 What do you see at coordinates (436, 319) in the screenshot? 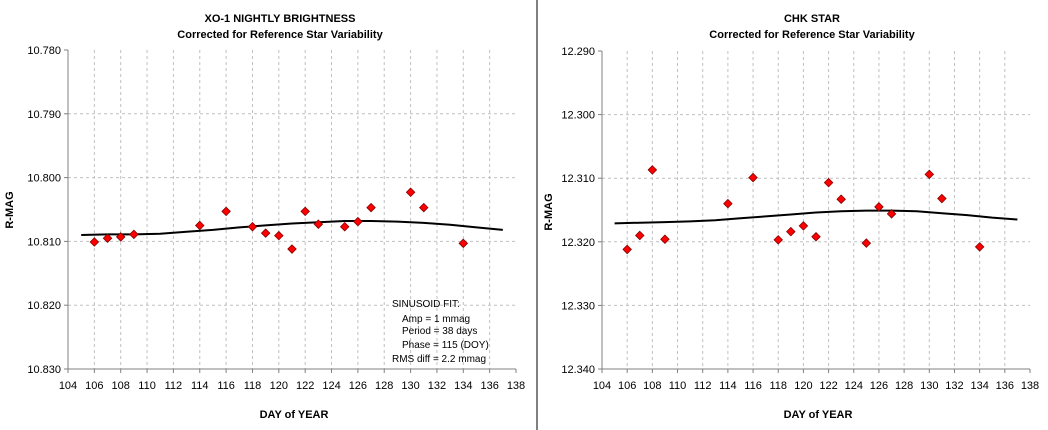
I see `annotation-line-1: Amp = 1 mmag` at bounding box center [436, 319].